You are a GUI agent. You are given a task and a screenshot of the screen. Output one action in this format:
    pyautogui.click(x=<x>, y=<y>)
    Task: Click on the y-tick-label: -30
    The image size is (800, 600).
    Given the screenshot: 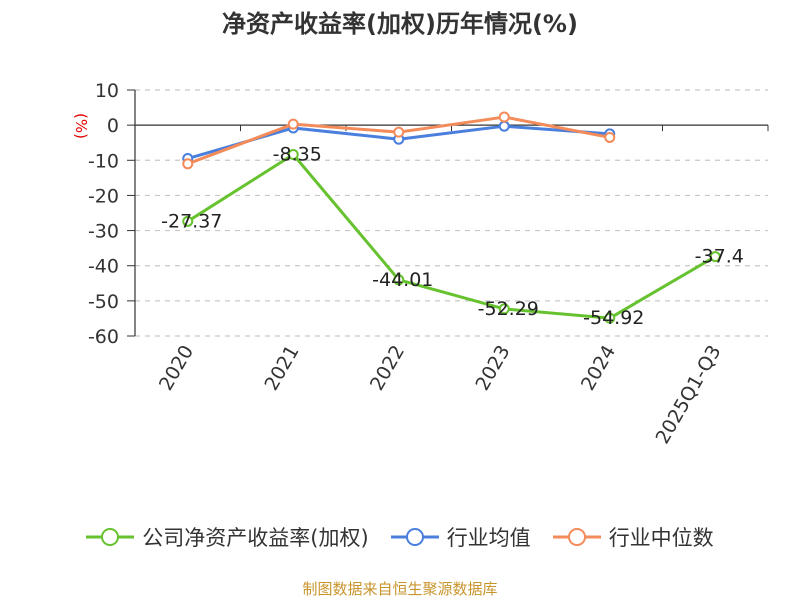 What is the action you would take?
    pyautogui.click(x=103, y=232)
    